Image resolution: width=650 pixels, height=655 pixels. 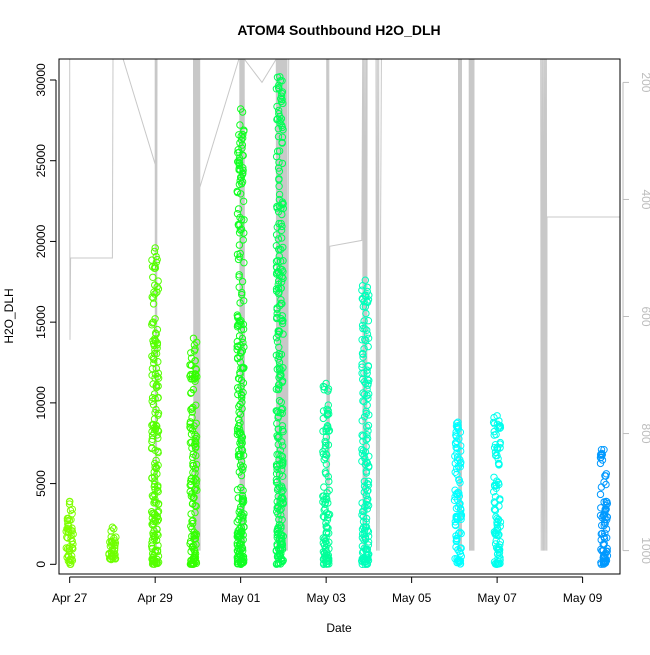 What do you see at coordinates (339, 628) in the screenshot?
I see `x-axis-label: Date` at bounding box center [339, 628].